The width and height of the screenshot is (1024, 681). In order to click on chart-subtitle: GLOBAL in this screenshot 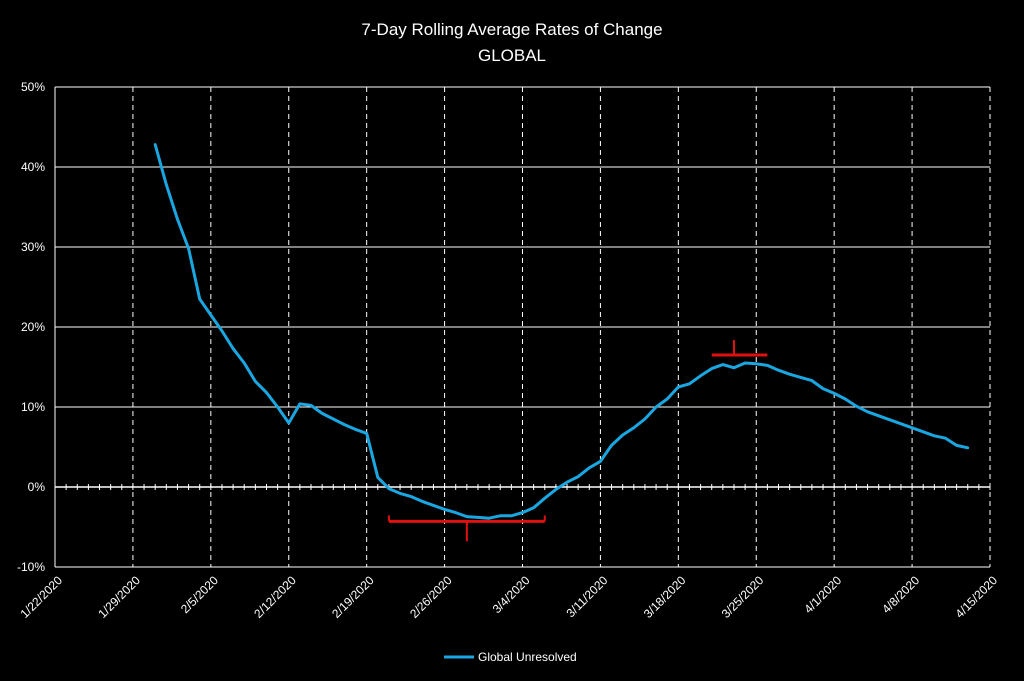, I will do `click(512, 55)`.